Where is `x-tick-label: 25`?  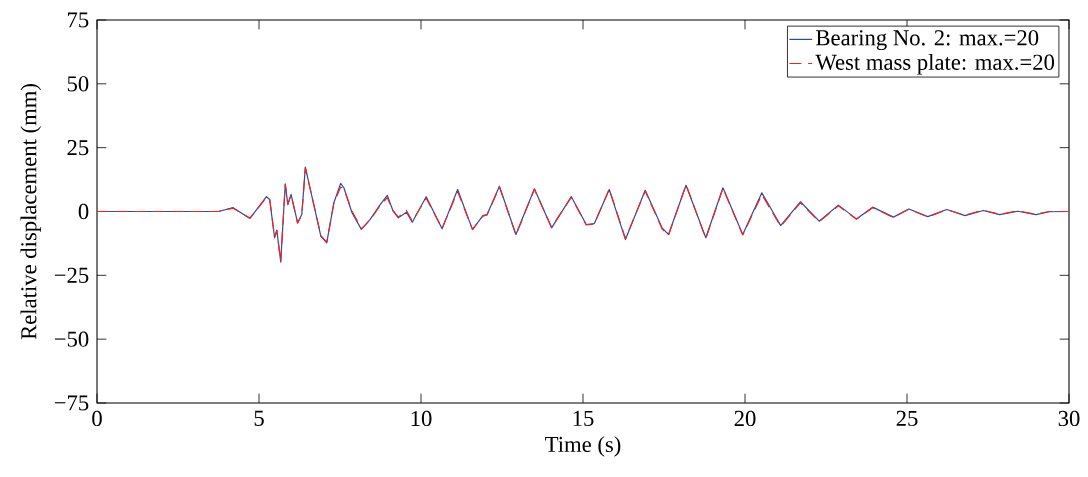
x-tick-label: 25 is located at coordinates (907, 418).